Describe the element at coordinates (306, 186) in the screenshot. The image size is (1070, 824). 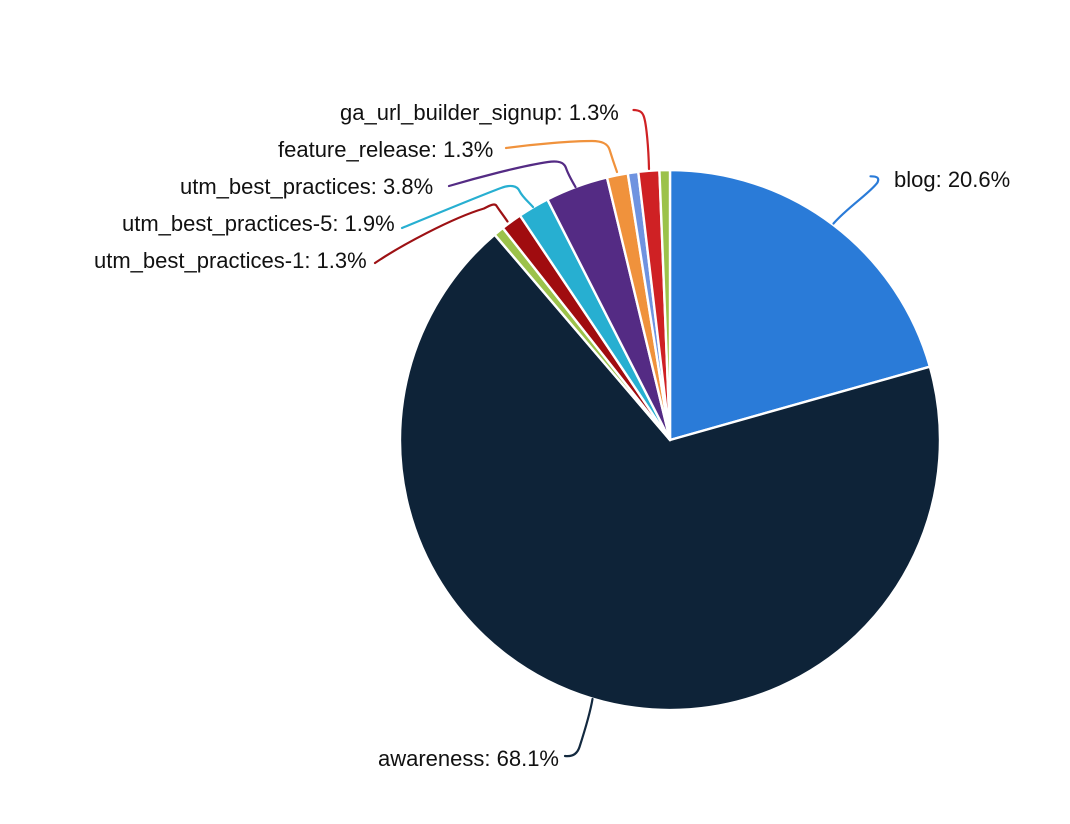
I see `svg-text: utm_best_practices: 3.8%` at that location.